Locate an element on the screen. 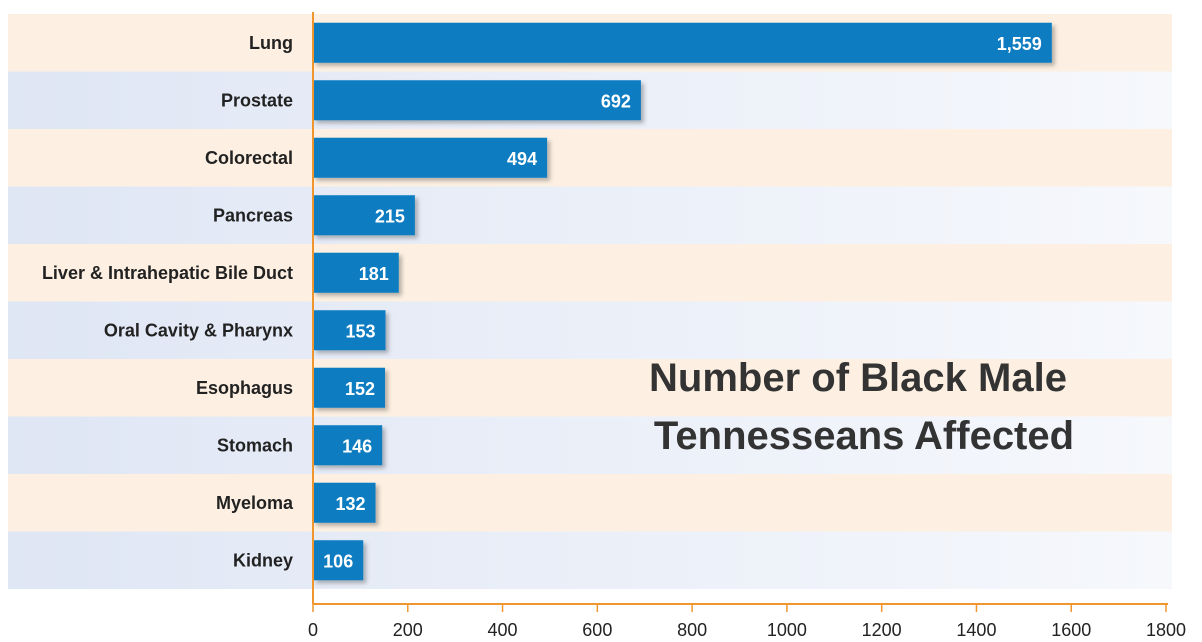  value-label: 152 is located at coordinates (360, 389).